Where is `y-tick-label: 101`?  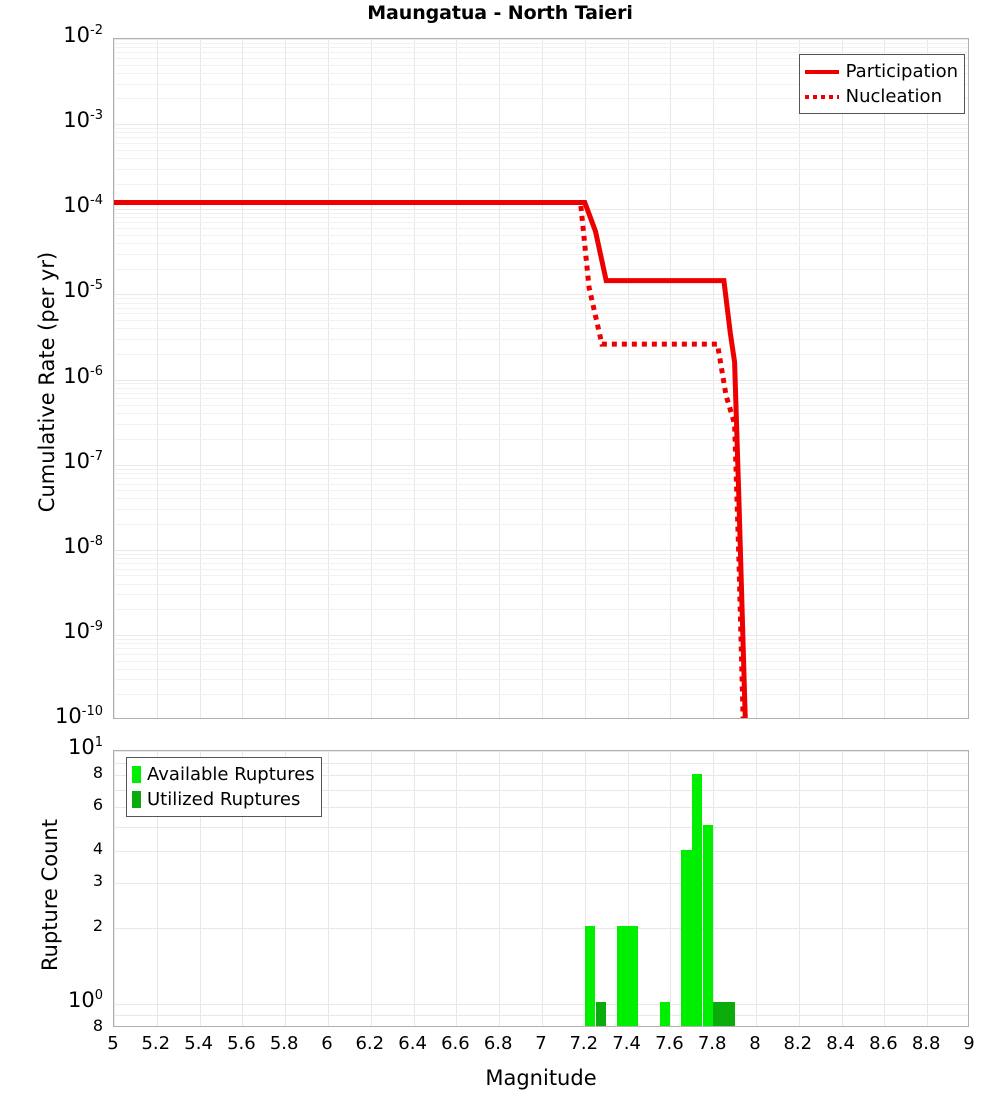
y-tick-label: 101 is located at coordinates (85, 747).